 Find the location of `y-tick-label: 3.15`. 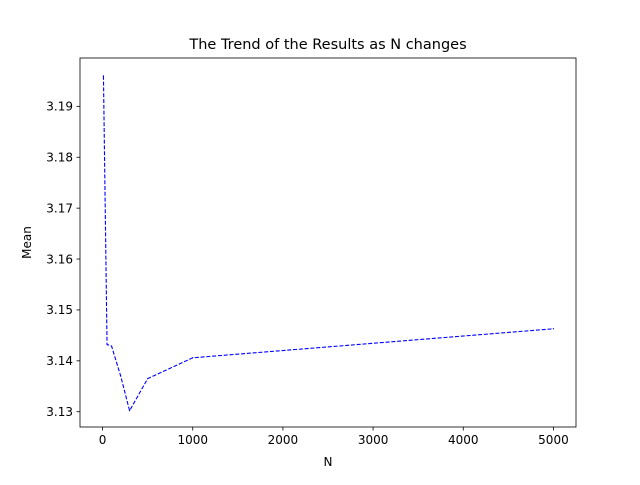

y-tick-label: 3.15 is located at coordinates (59, 310).